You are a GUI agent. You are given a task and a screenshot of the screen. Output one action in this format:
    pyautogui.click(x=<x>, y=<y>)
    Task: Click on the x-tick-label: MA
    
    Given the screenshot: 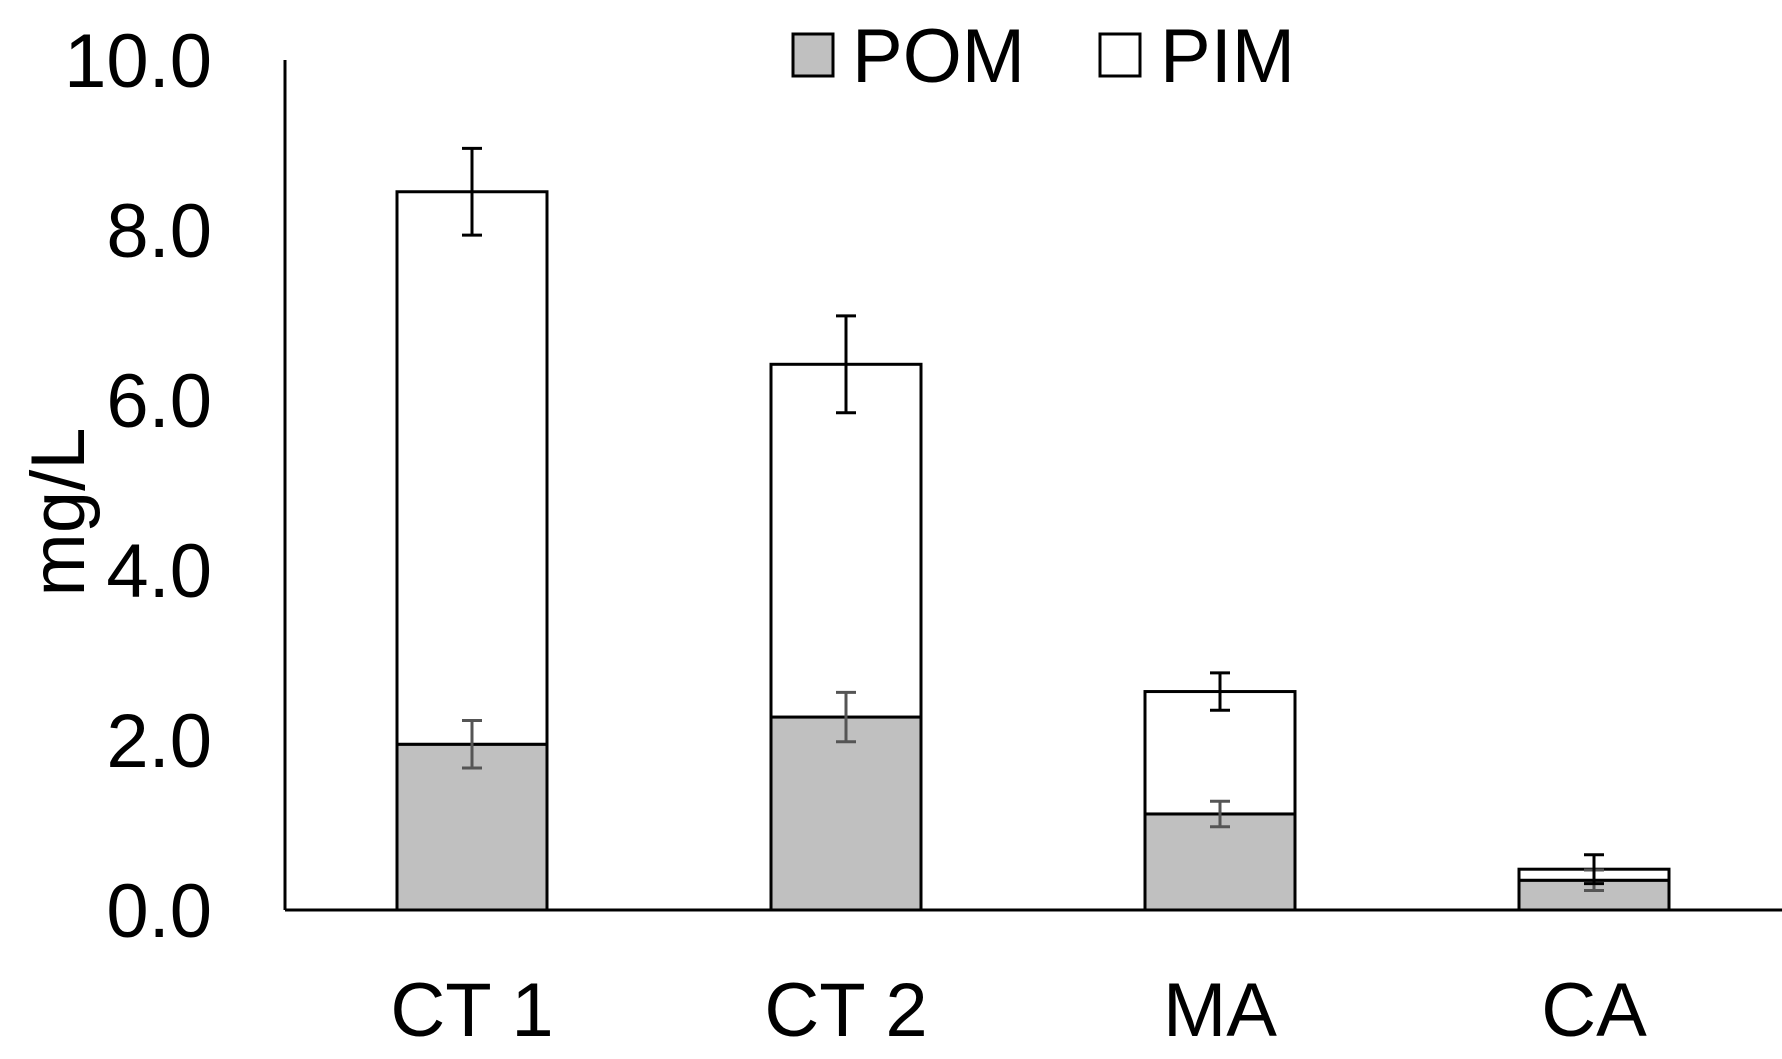 What is the action you would take?
    pyautogui.click(x=1220, y=1010)
    